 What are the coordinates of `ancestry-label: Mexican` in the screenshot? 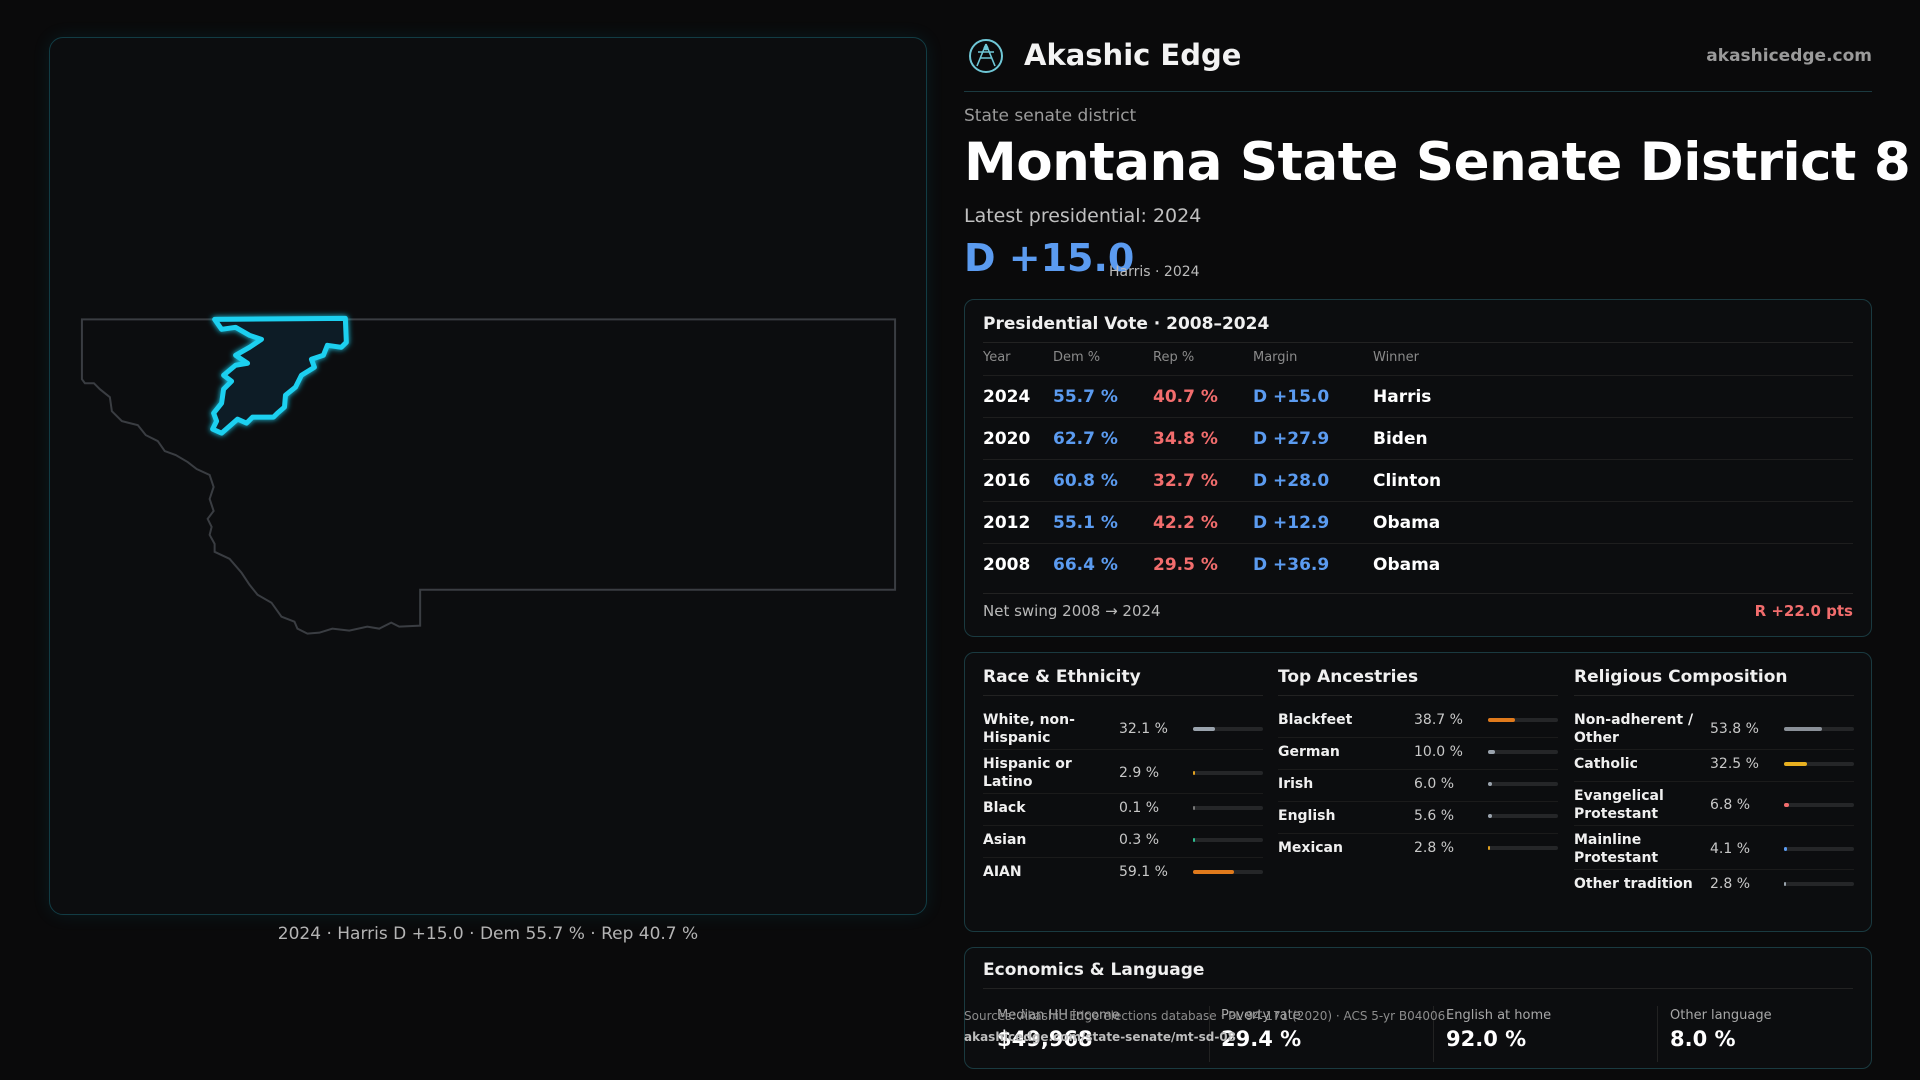 It's located at (1310, 848).